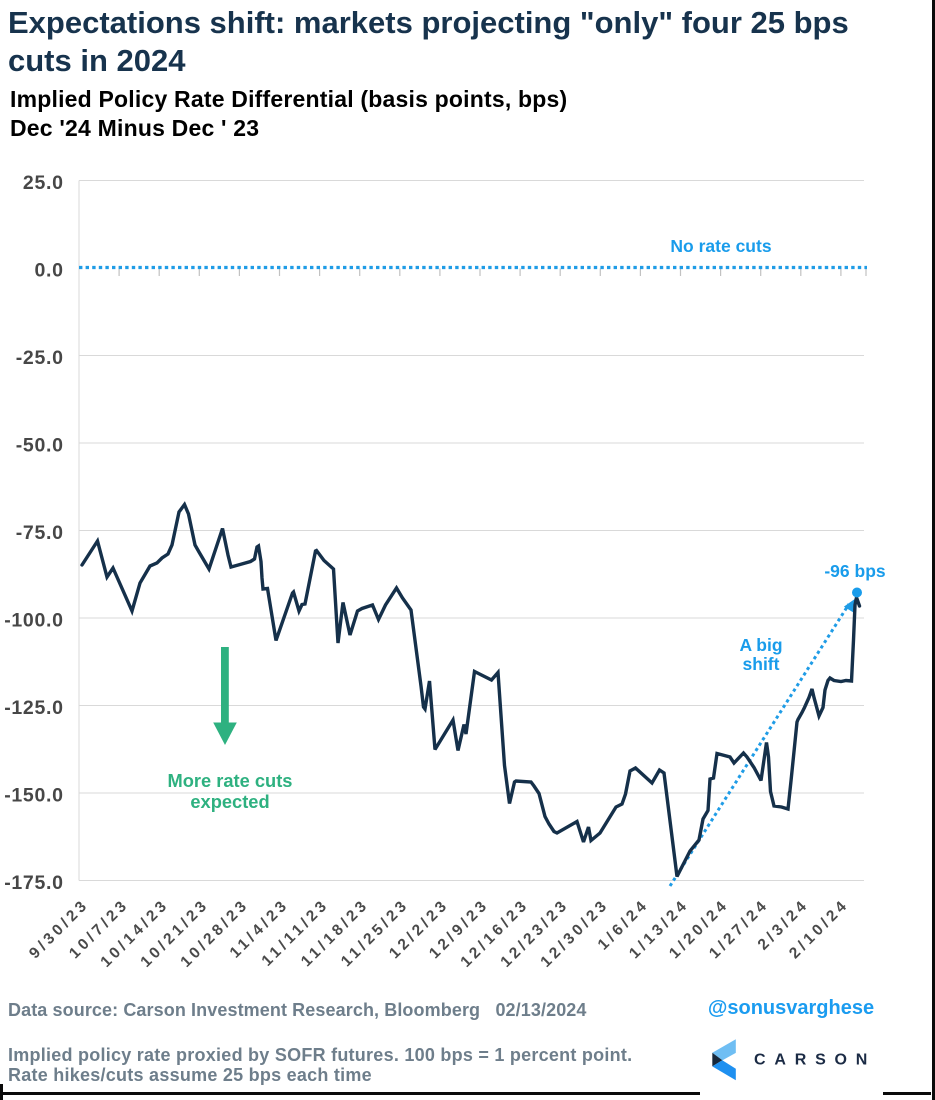  Describe the element at coordinates (815, 1060) in the screenshot. I see `svg-text: CARSON` at that location.